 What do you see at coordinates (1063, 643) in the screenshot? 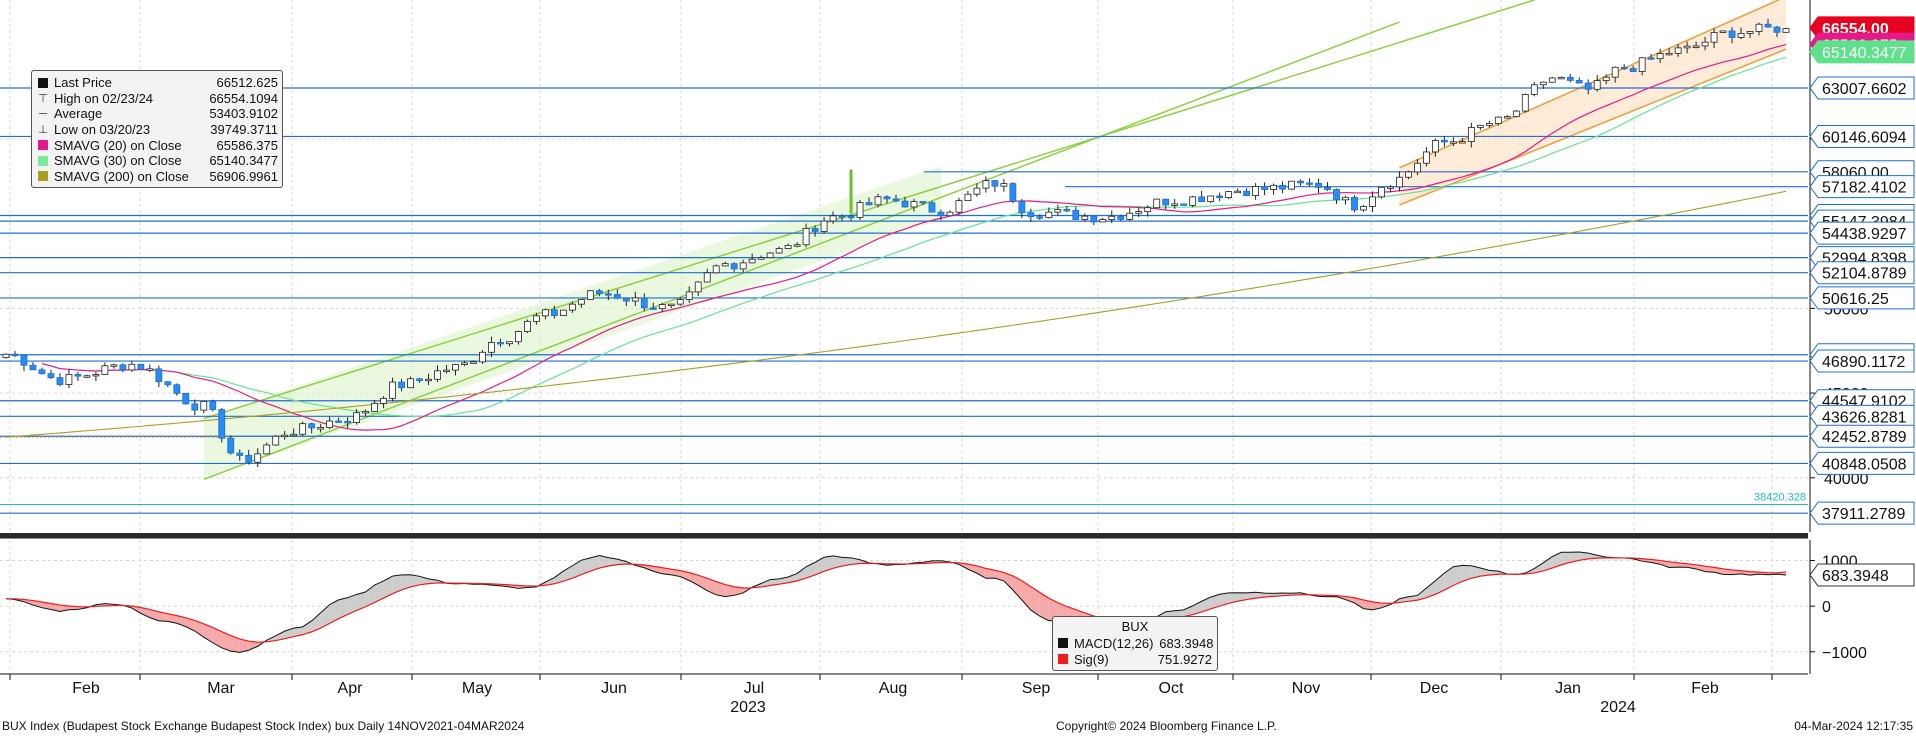
I see `macd-swatch` at bounding box center [1063, 643].